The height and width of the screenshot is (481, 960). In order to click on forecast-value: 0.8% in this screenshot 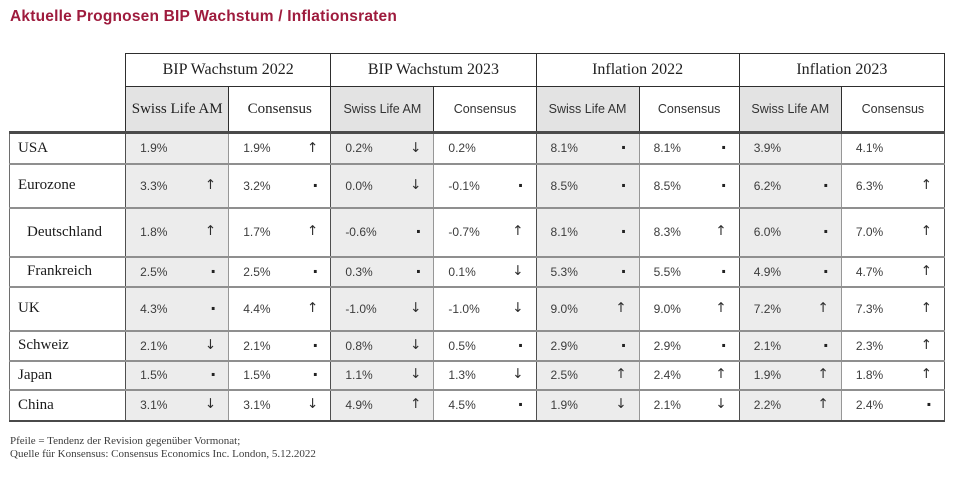, I will do `click(359, 345)`.